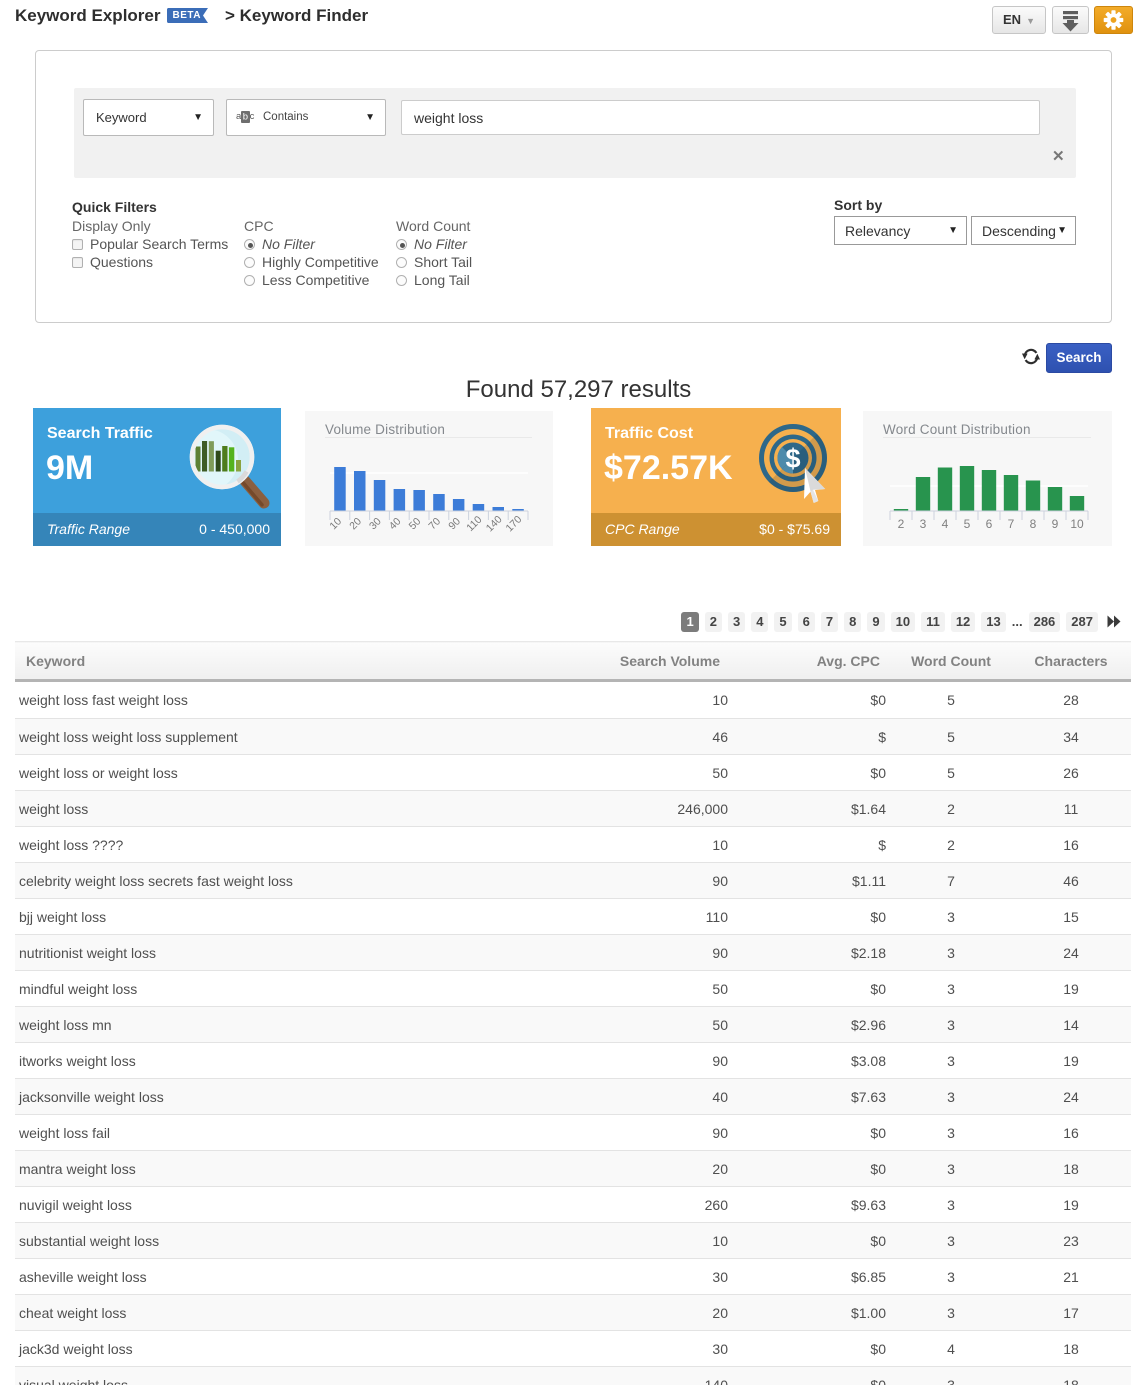 Image resolution: width=1135 pixels, height=1385 pixels. What do you see at coordinates (494, 523) in the screenshot?
I see `svg-text: 140` at bounding box center [494, 523].